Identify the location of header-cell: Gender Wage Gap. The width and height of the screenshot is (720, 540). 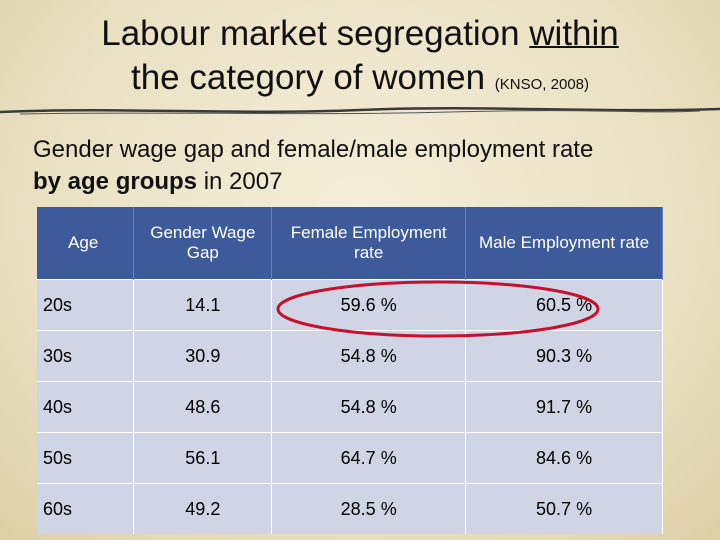
(203, 243).